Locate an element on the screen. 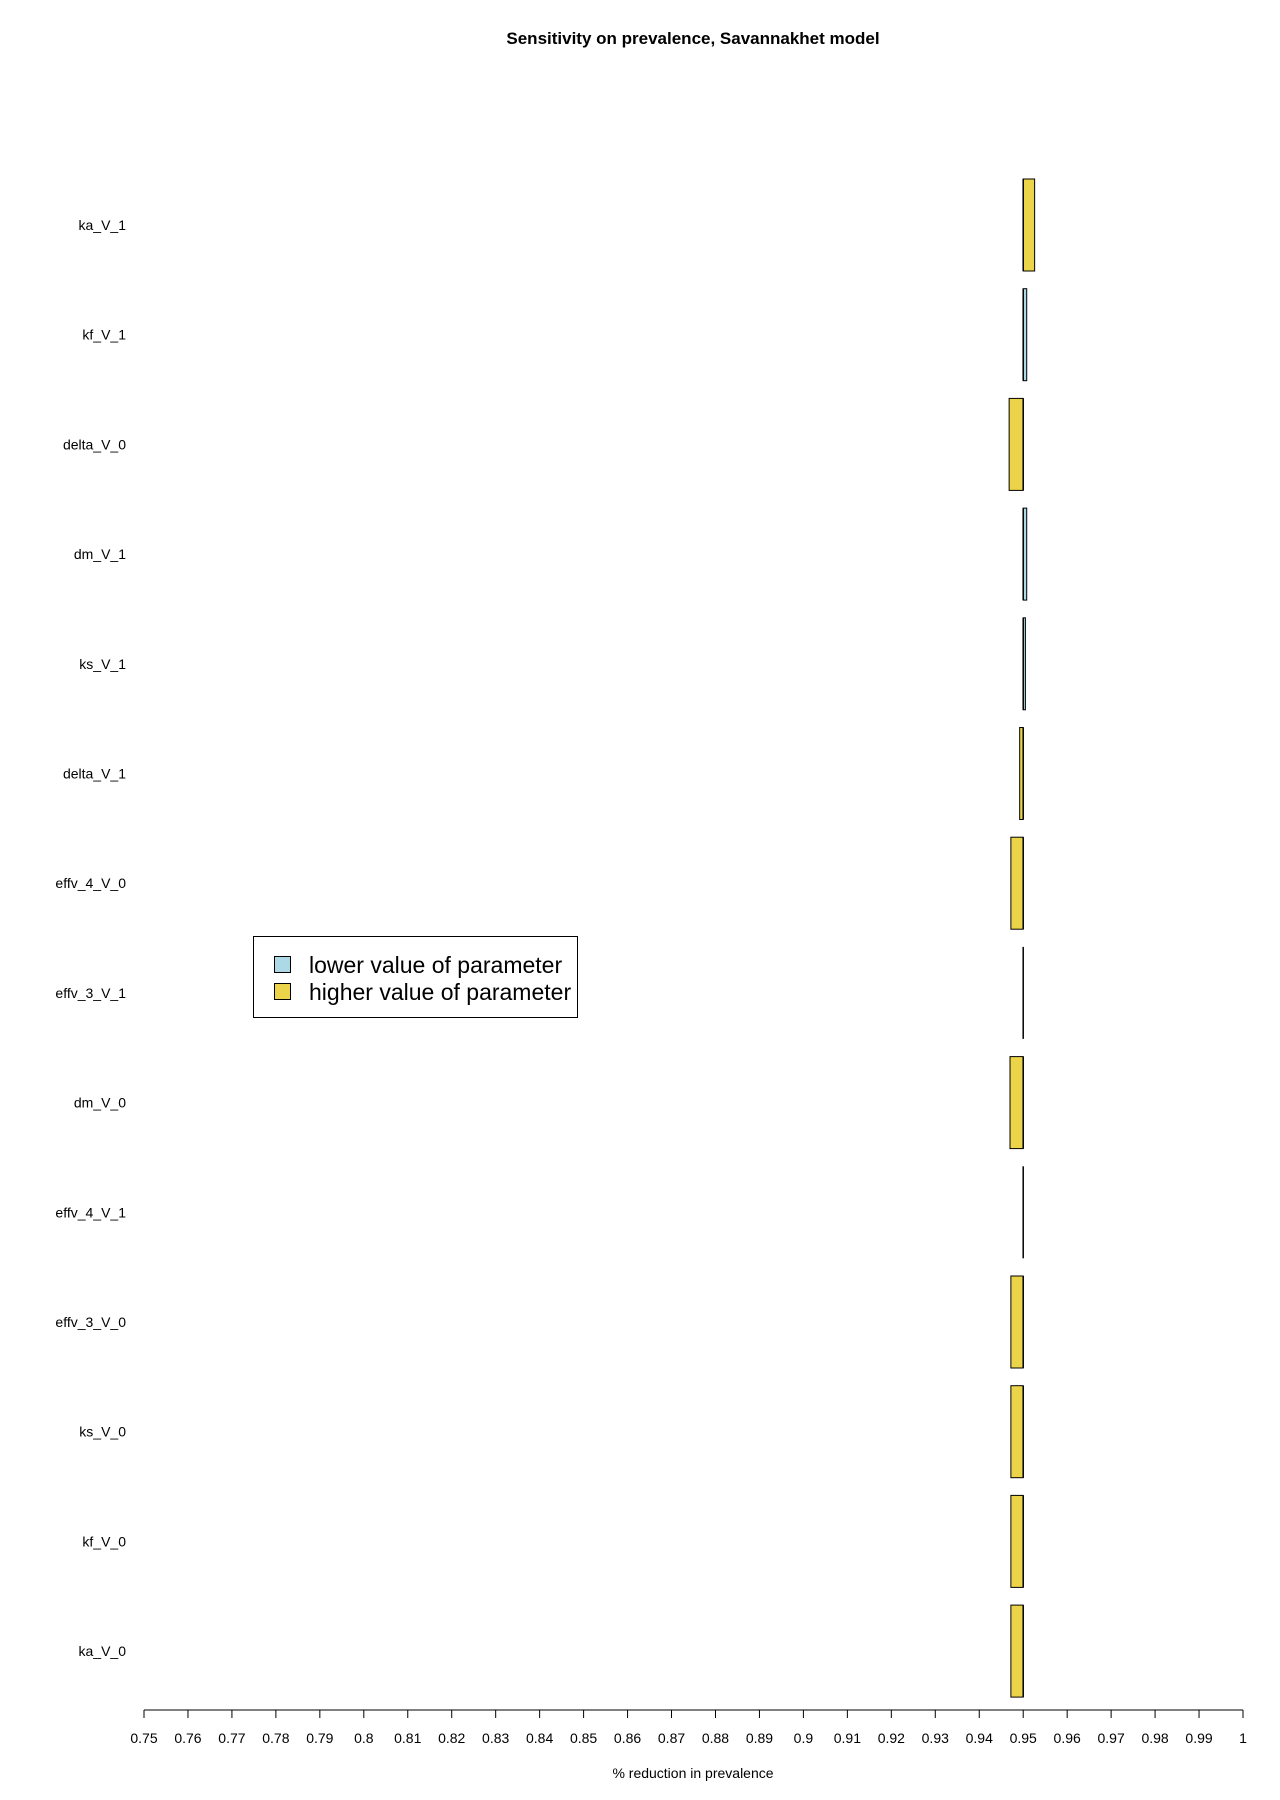  x-tick-label: 0.98 is located at coordinates (1154, 1738).